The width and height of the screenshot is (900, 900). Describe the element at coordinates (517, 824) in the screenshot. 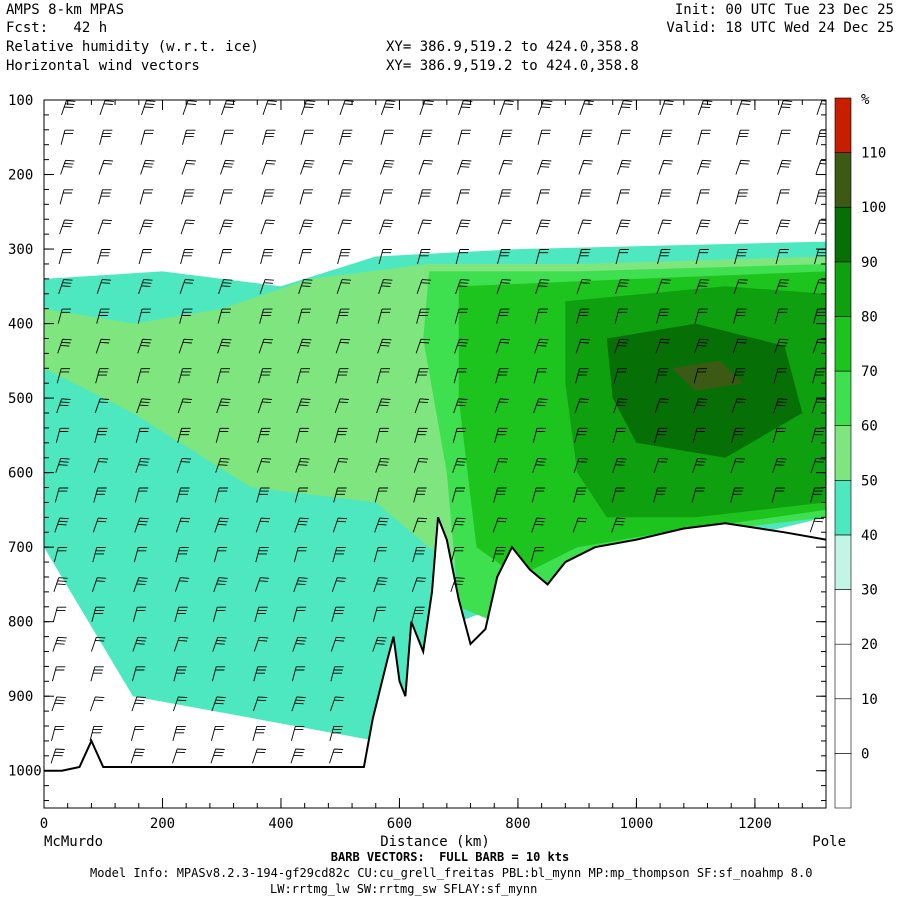

I see `x-tick-label: 800` at that location.